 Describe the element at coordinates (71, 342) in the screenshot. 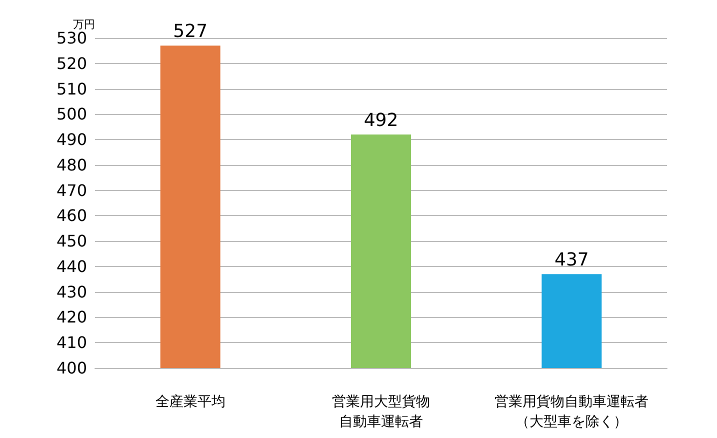

I see `y-tick-label: 410` at that location.